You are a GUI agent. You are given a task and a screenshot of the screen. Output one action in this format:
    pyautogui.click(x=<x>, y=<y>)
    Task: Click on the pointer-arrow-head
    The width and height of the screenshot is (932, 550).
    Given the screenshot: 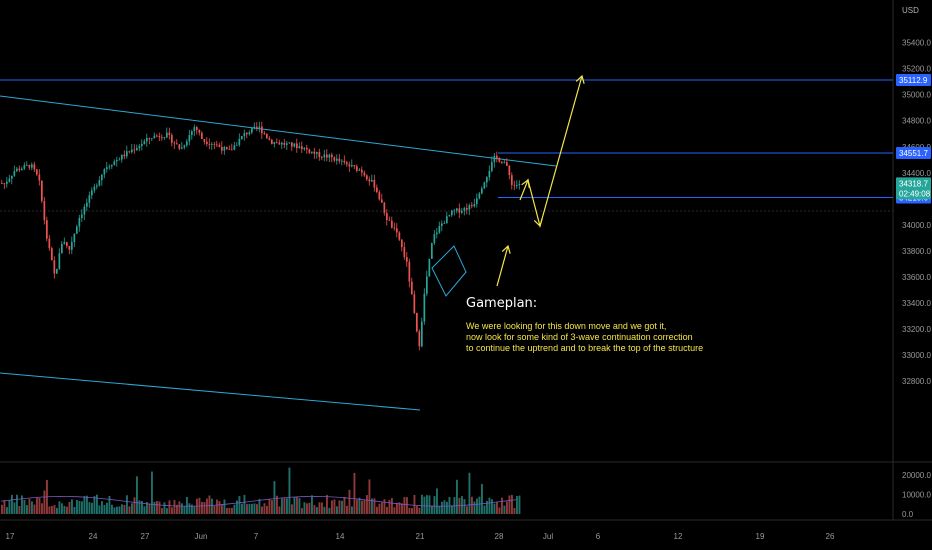 What is the action you would take?
    pyautogui.click(x=506, y=249)
    